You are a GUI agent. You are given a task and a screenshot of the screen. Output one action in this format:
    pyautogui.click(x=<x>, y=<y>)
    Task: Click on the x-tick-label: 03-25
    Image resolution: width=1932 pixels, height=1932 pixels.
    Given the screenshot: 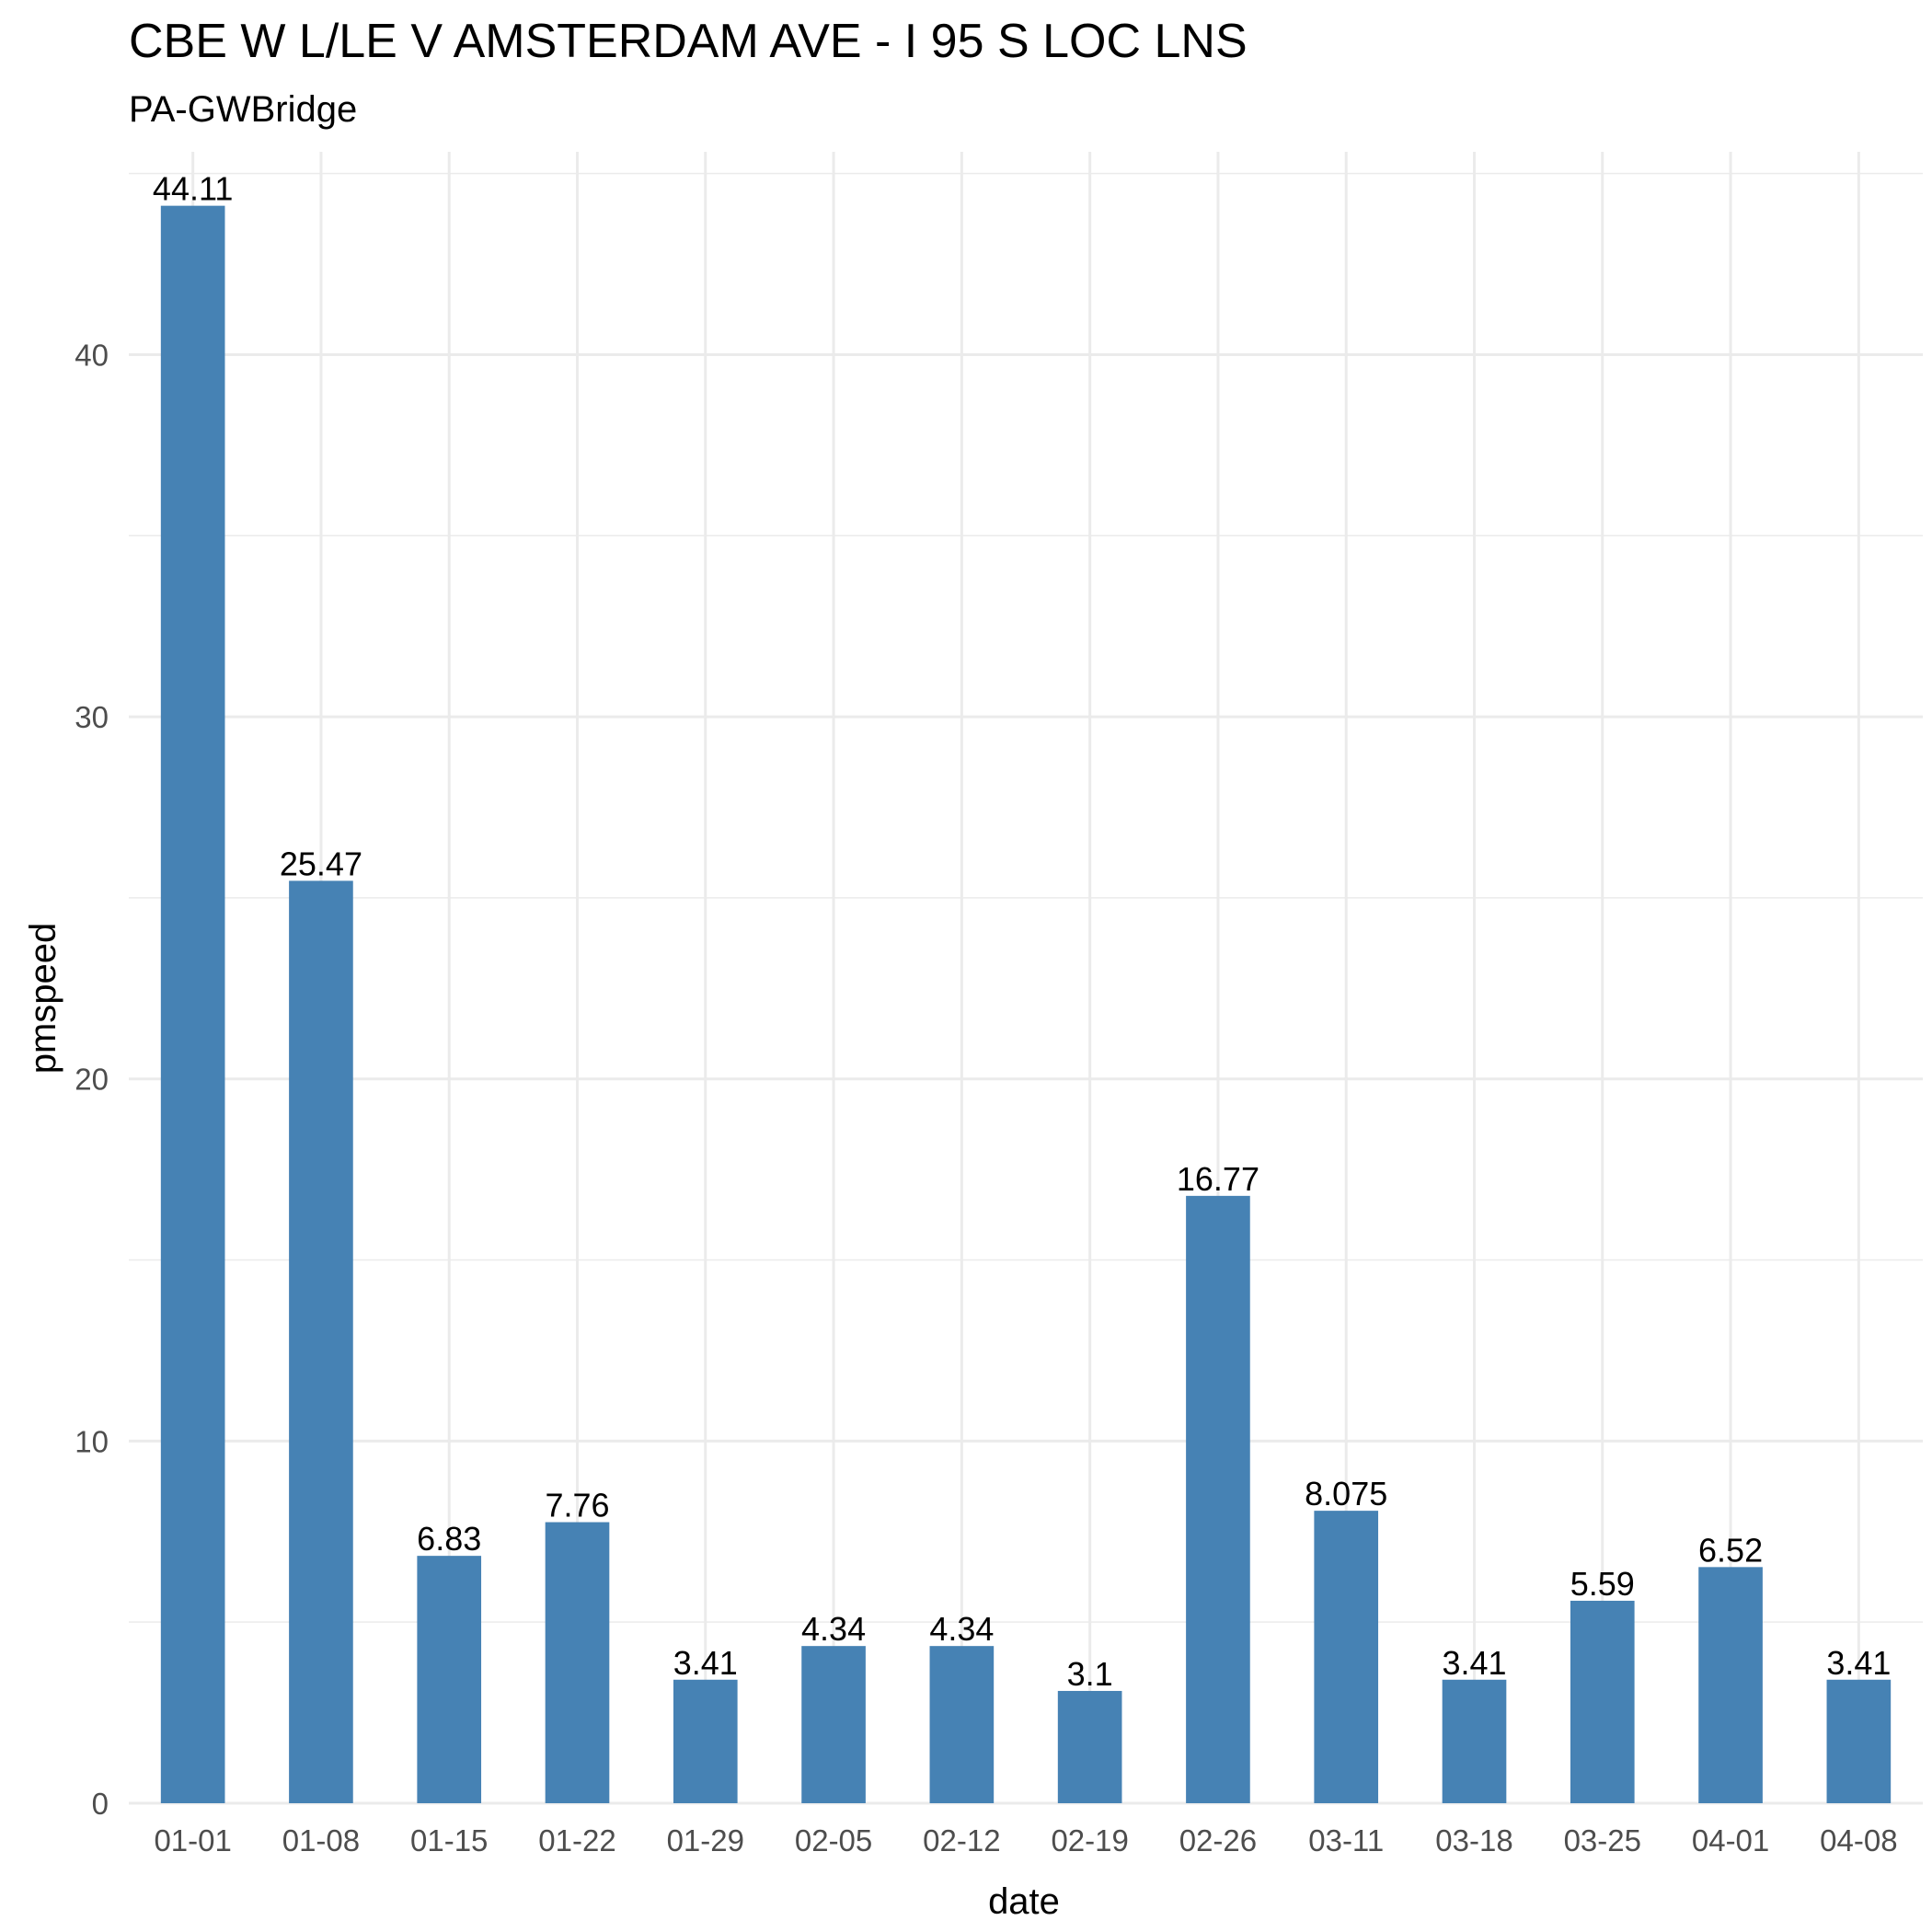 What is the action you would take?
    pyautogui.click(x=1602, y=1840)
    